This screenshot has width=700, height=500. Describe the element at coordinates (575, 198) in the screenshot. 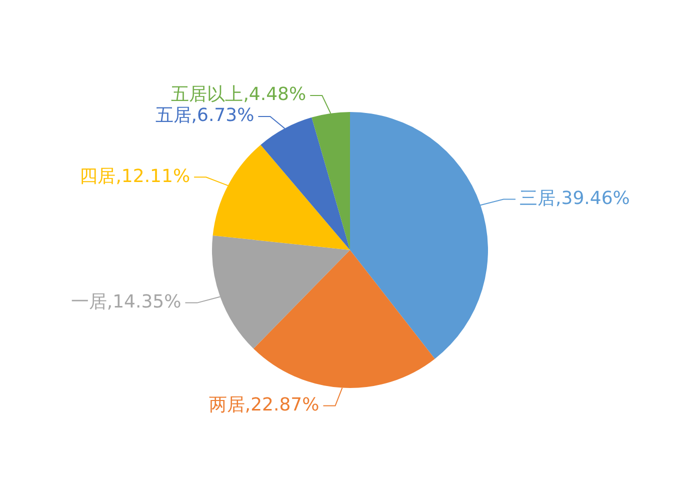

I see `slice-label: 三居,39.46%` at that location.